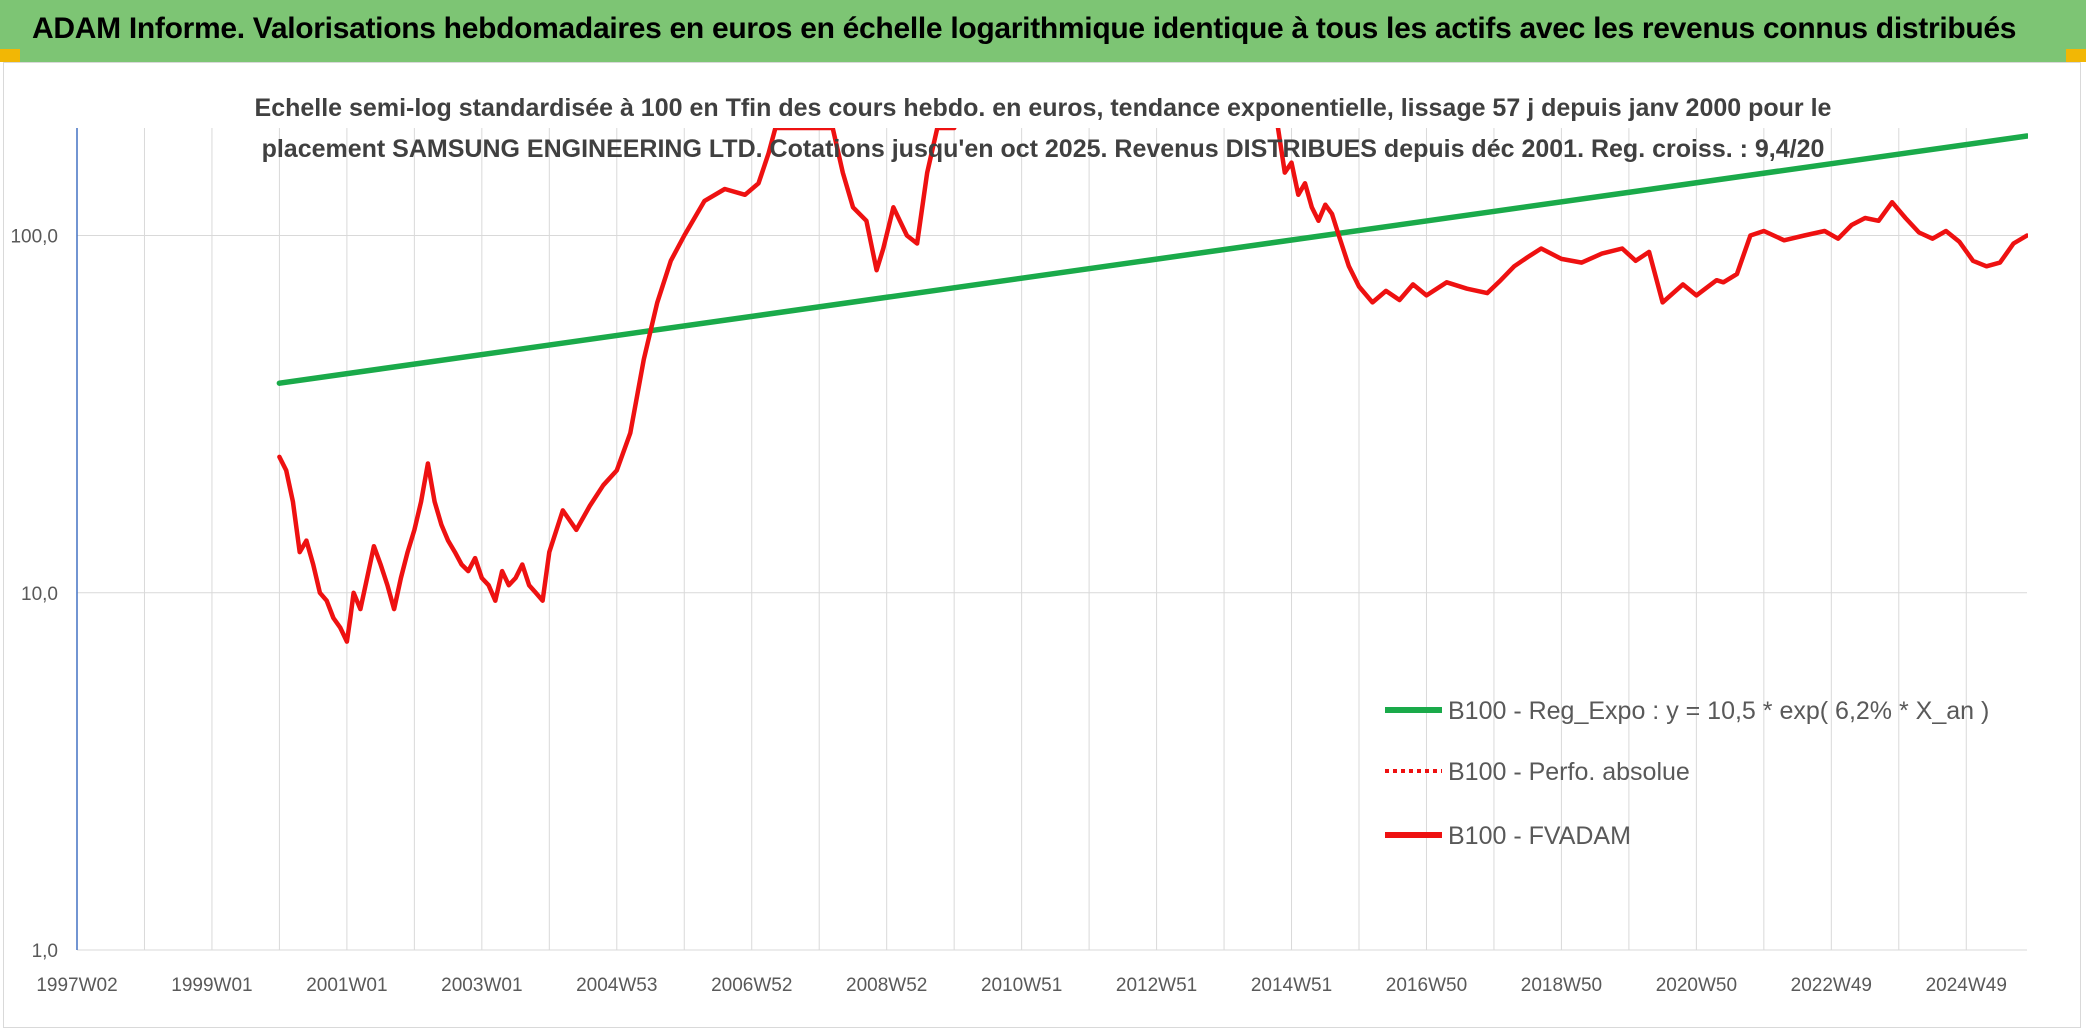 This screenshot has height=1033, width=2086. What do you see at coordinates (211, 985) in the screenshot?
I see `x-tick-label: 1999W01` at bounding box center [211, 985].